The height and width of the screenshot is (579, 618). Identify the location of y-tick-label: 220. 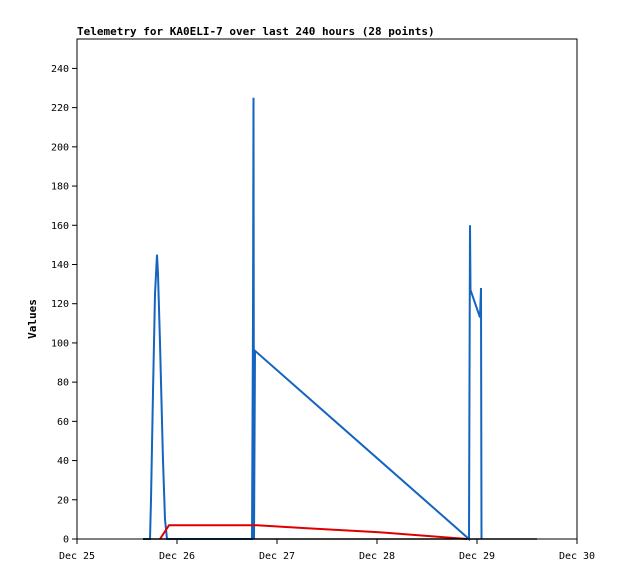
(60, 108).